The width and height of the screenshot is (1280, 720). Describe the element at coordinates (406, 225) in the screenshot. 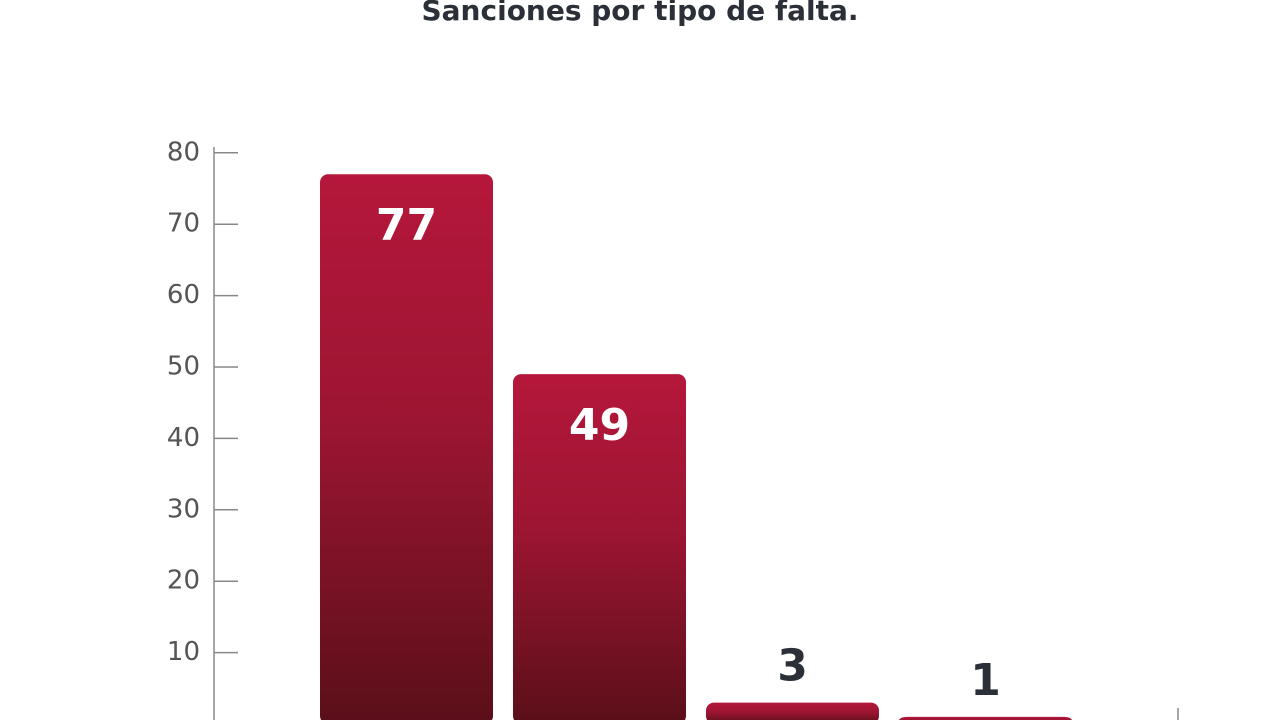

I see `value-label: 77` at that location.